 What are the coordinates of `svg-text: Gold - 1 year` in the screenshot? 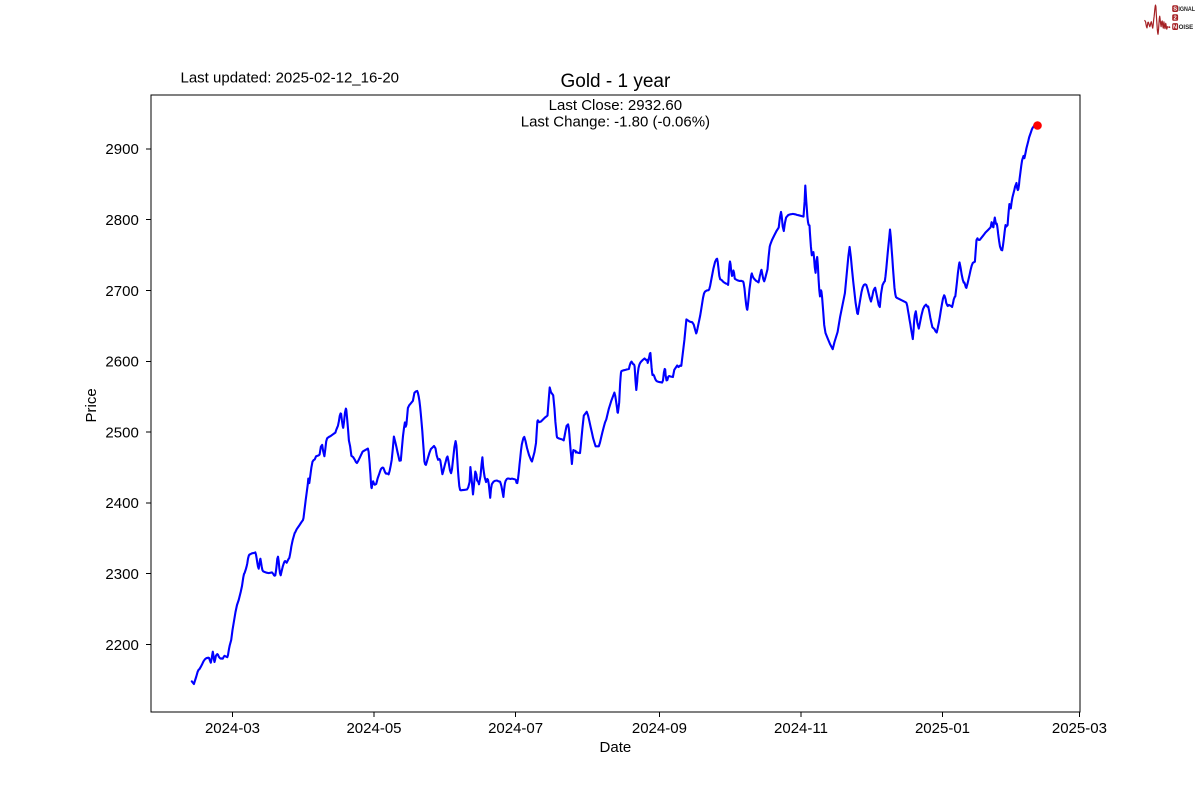 It's located at (615, 81).